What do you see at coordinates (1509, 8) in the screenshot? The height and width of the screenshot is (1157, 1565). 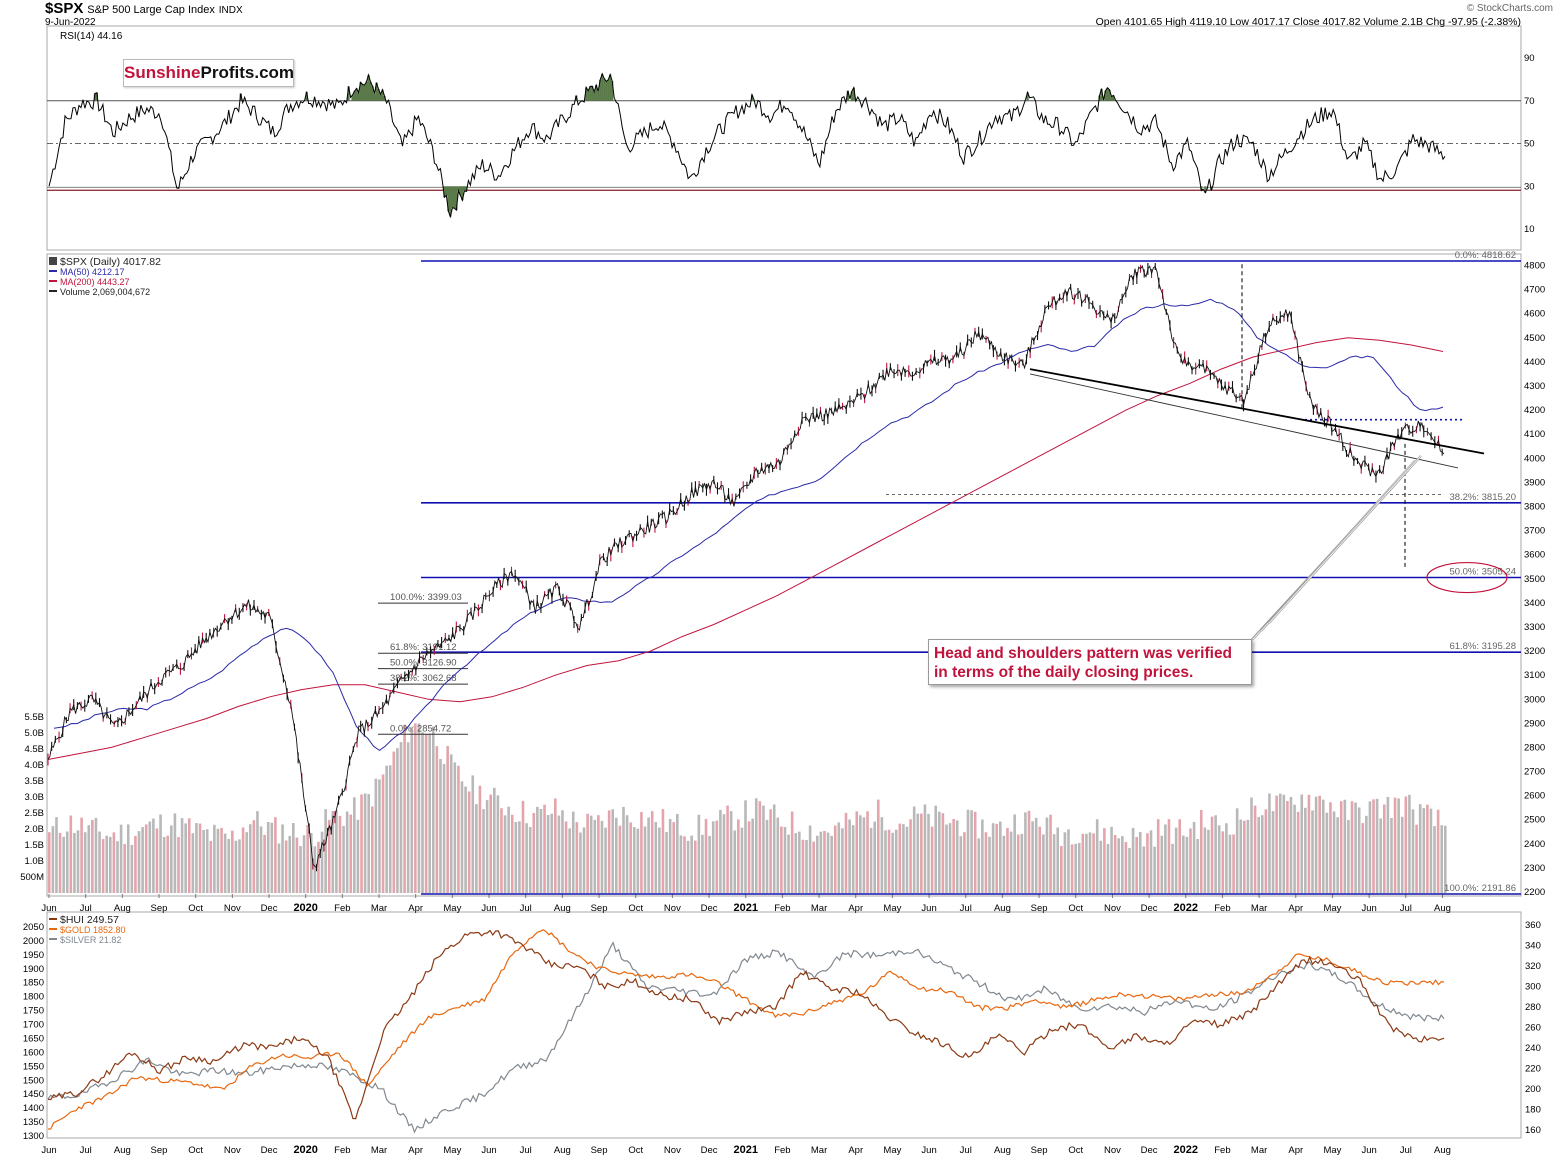 I see `stockcharts-credit: © StockCharts.com` at bounding box center [1509, 8].